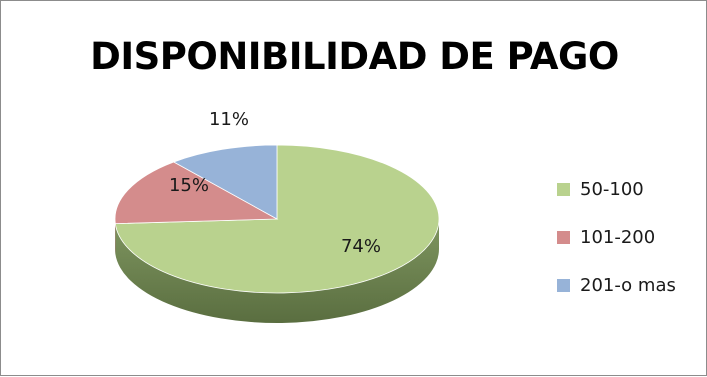 Image resolution: width=707 pixels, height=377 pixels. Describe the element at coordinates (189, 185) in the screenshot. I see `data-label: 15%` at that location.